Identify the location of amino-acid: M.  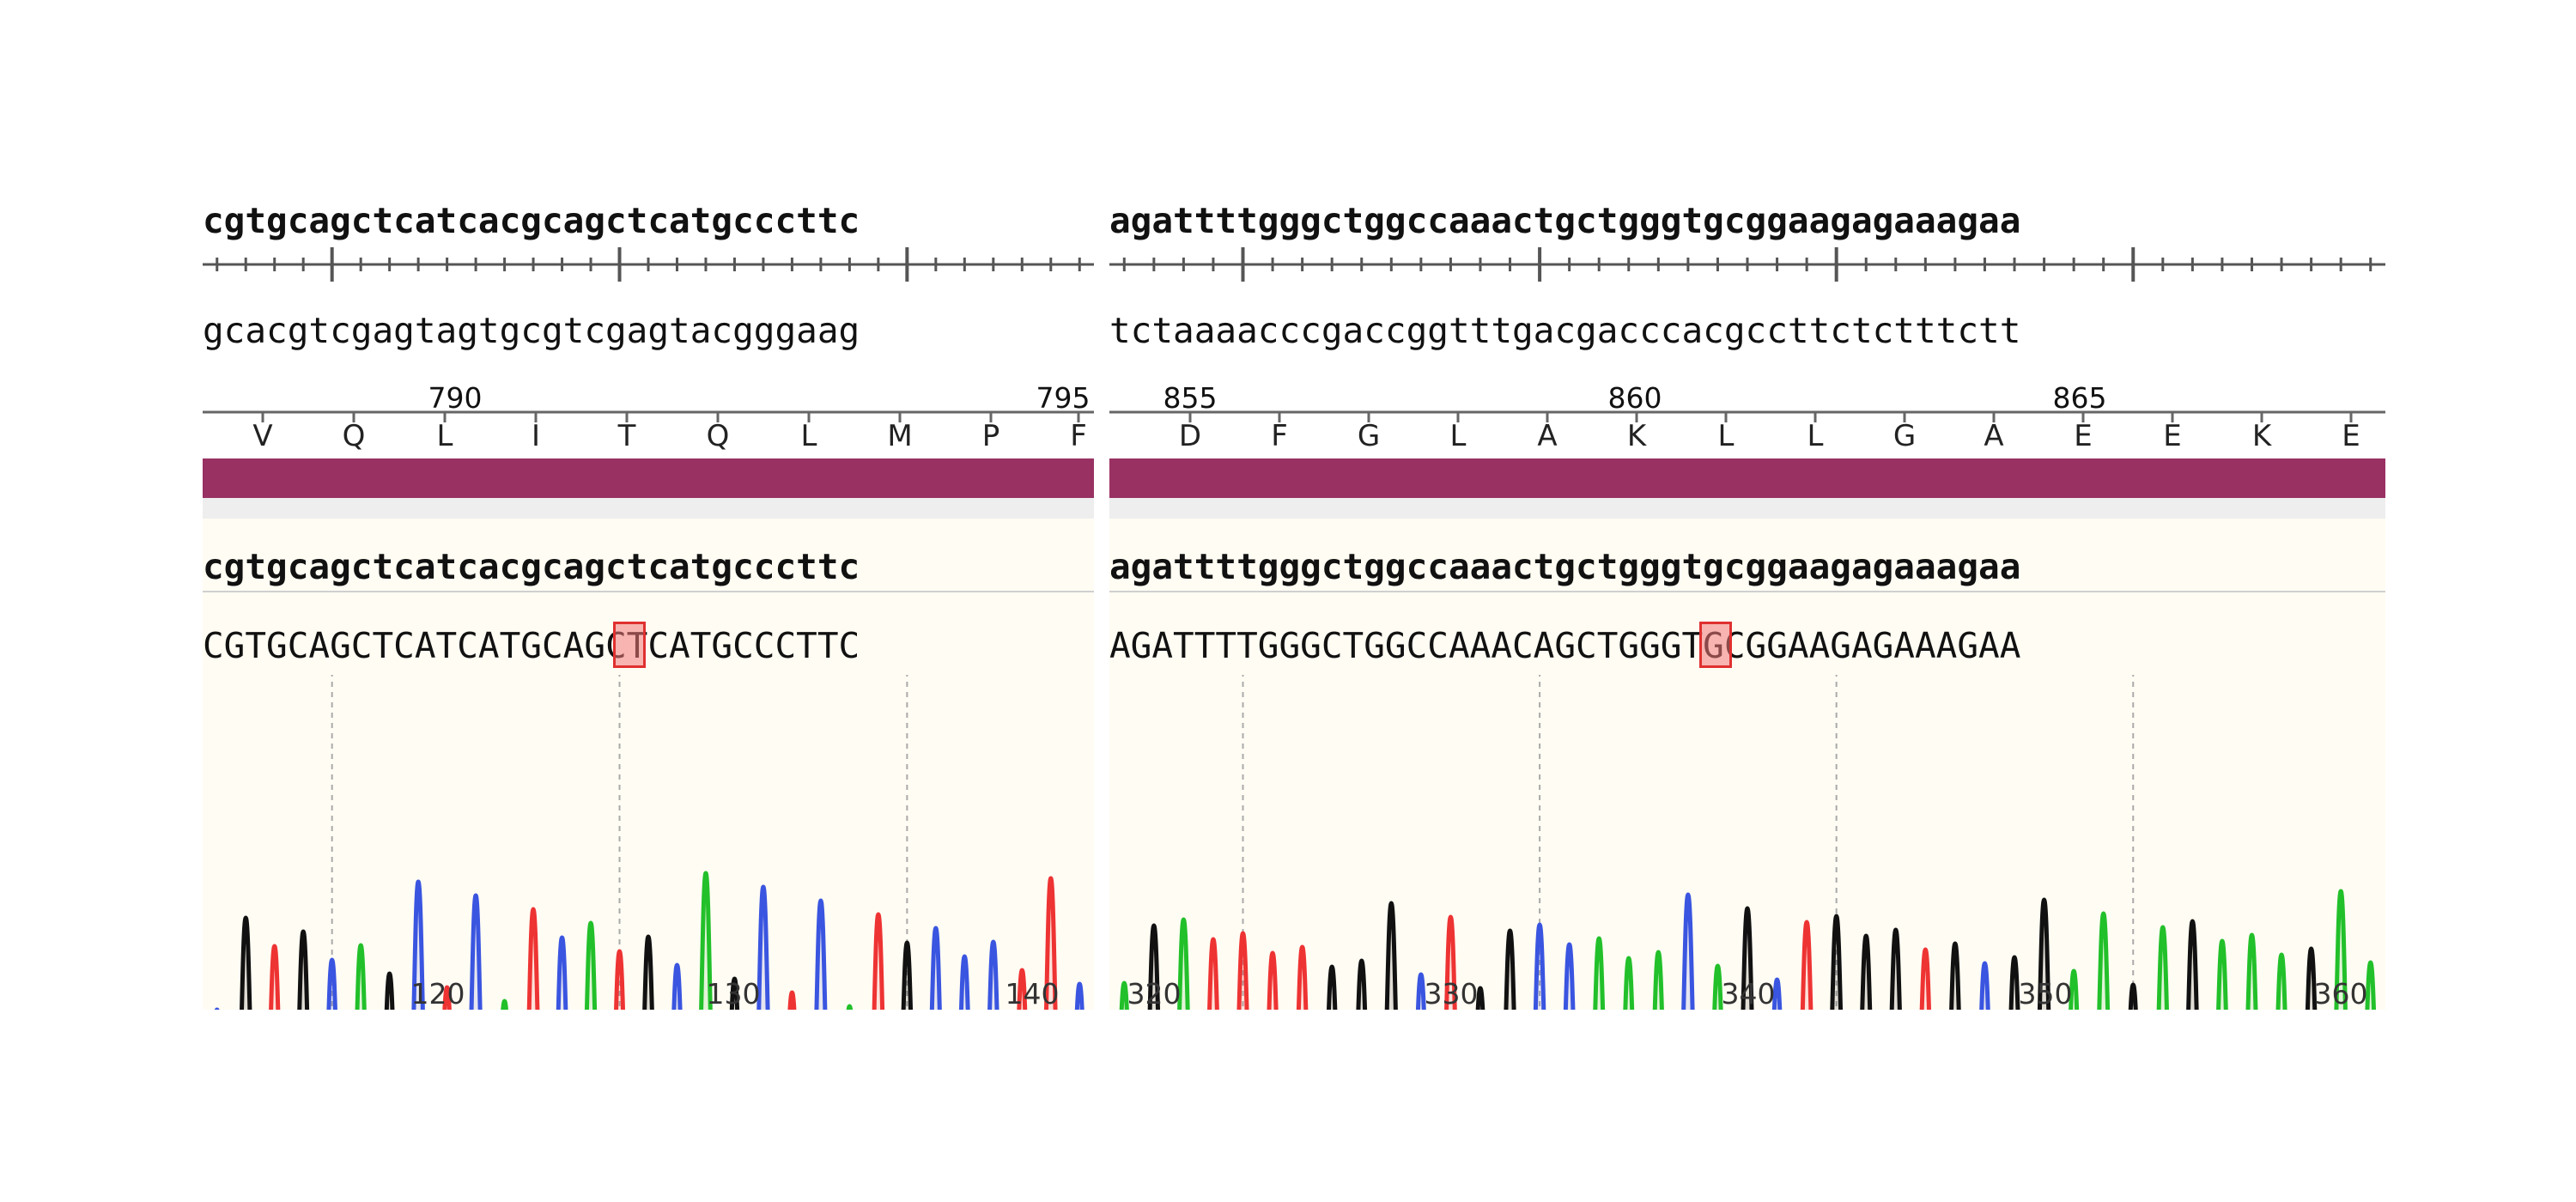
(900, 436).